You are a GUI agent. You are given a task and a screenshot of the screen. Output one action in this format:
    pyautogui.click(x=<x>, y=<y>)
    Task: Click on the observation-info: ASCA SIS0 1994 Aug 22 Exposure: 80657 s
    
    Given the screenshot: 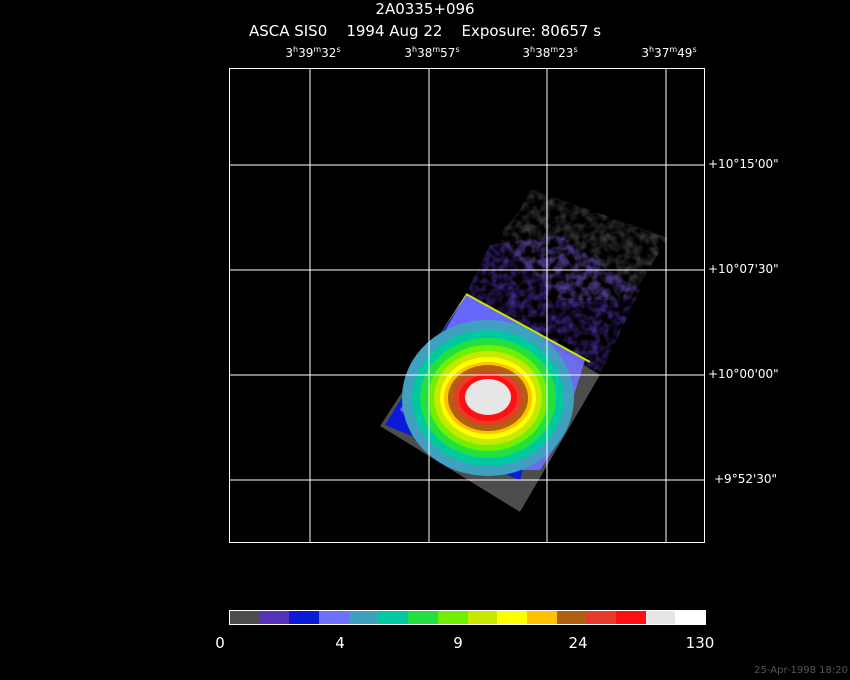 What is the action you would take?
    pyautogui.click(x=425, y=31)
    